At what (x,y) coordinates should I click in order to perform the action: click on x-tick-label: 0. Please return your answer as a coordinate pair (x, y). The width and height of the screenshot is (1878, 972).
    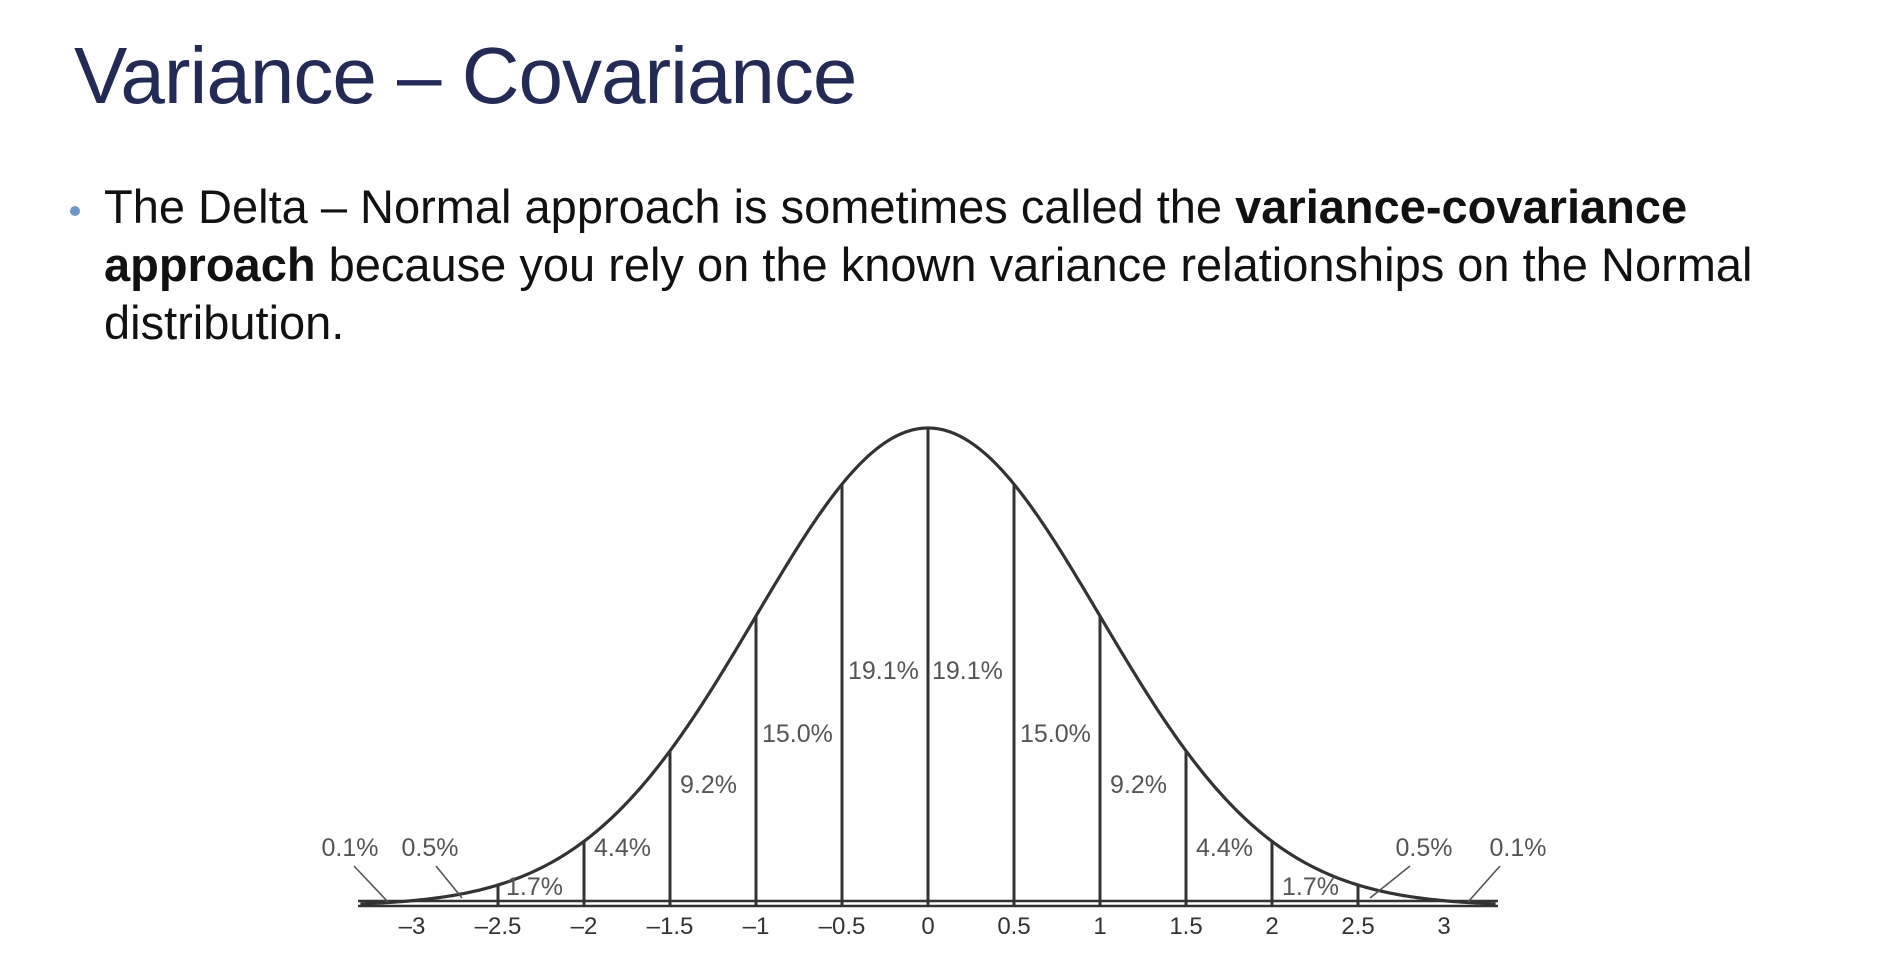
    Looking at the image, I should click on (927, 926).